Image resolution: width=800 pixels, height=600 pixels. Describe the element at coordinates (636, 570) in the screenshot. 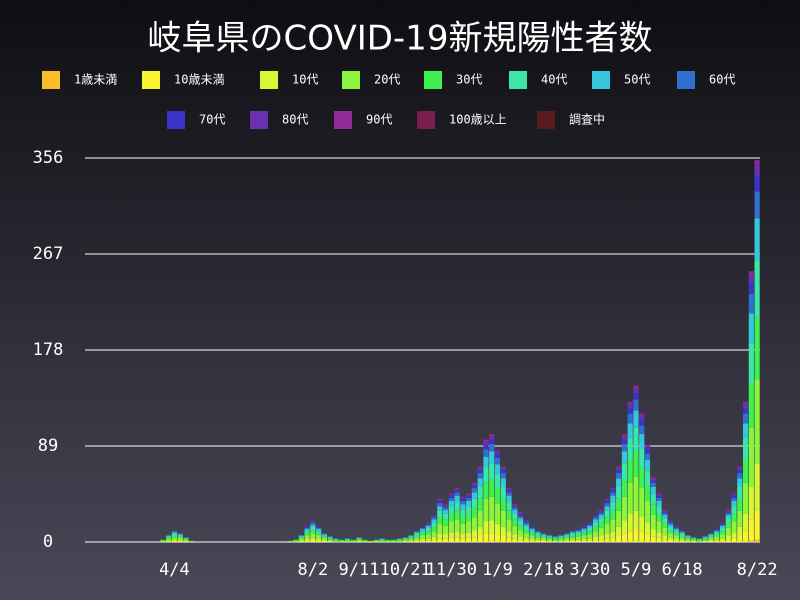

I see `x-tick-label: 5/9` at that location.